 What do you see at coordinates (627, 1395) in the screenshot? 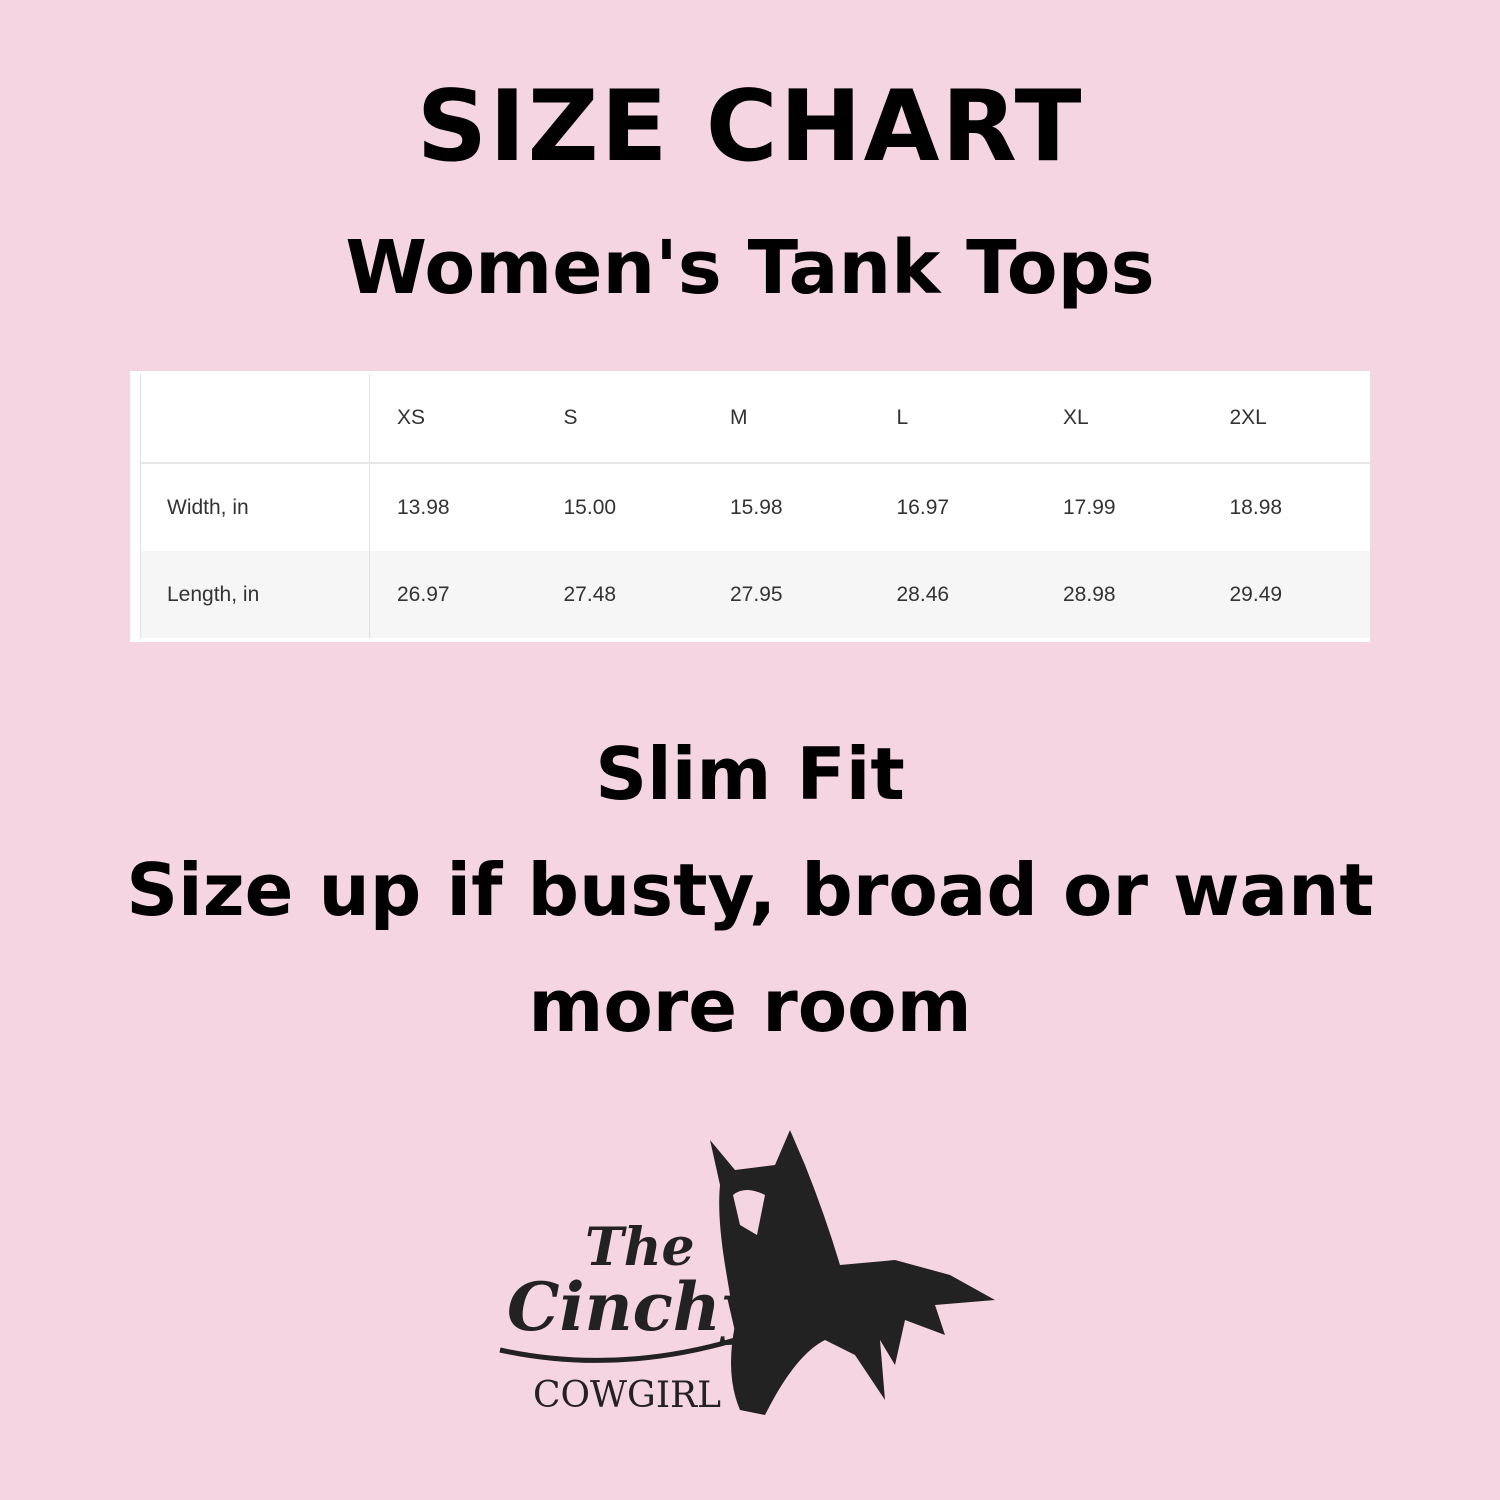
I see `logo-text-cowgirl: COWGIRL` at bounding box center [627, 1395].